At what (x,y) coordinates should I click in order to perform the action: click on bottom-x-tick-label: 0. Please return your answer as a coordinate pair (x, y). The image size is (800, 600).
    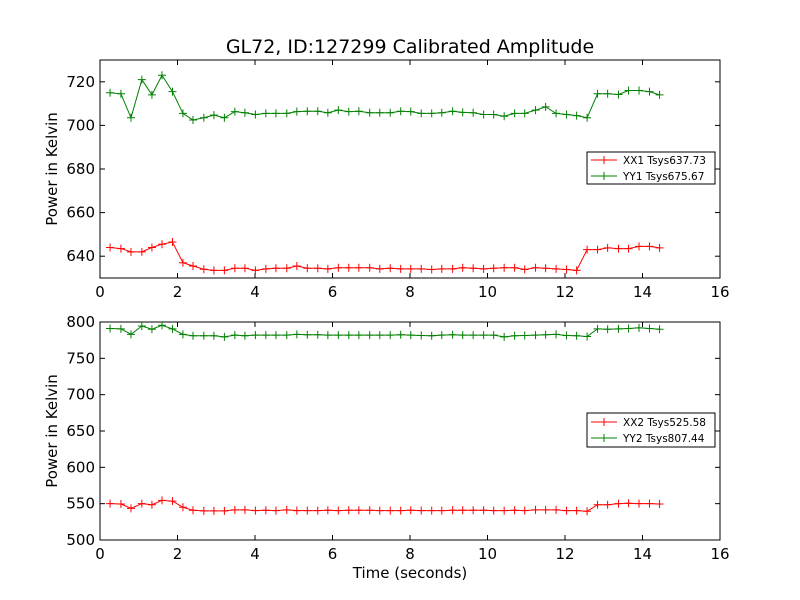
    Looking at the image, I should click on (100, 554).